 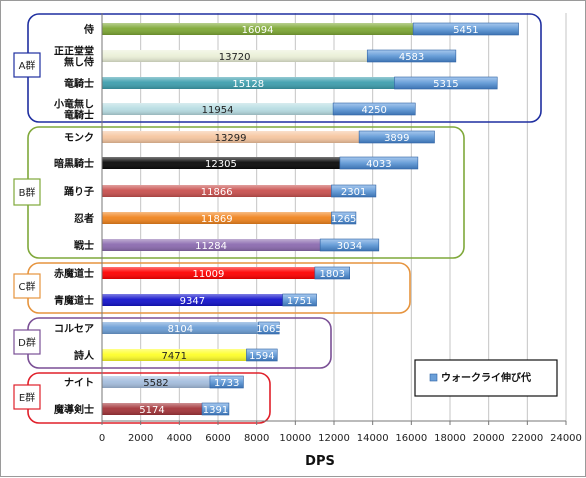 I want to click on base-value-label: 13720, so click(x=235, y=57).